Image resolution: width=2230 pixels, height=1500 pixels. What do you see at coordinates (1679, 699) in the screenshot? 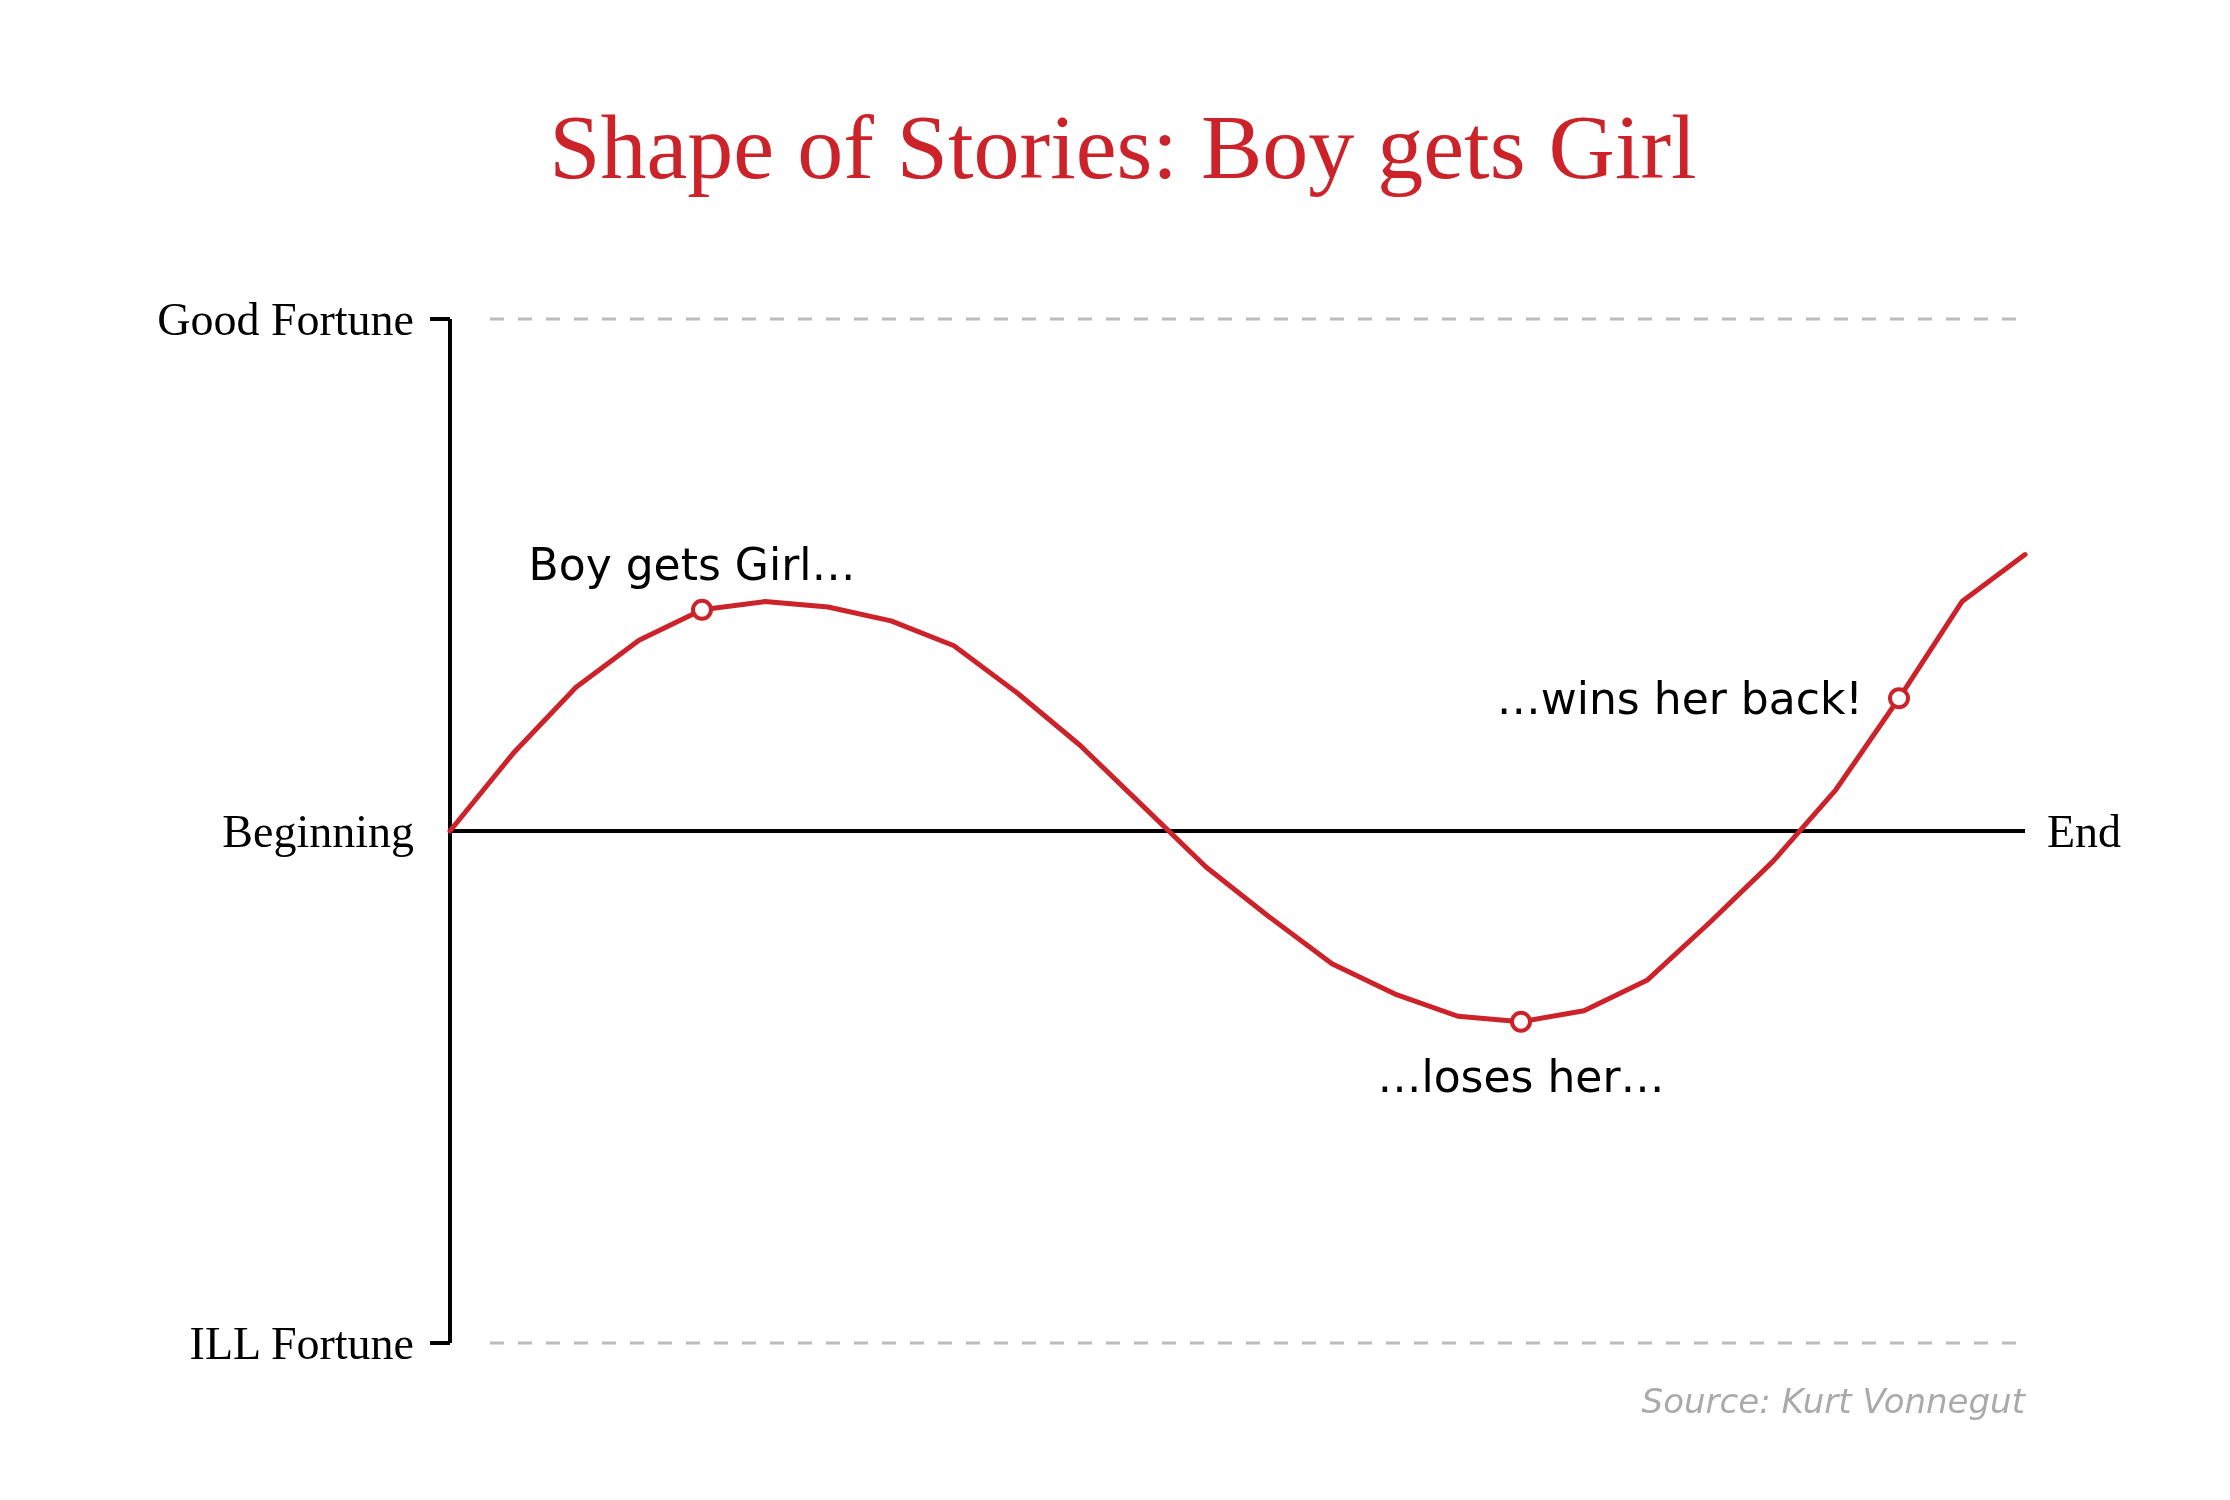
I see `annotation: …wins her back!` at bounding box center [1679, 699].